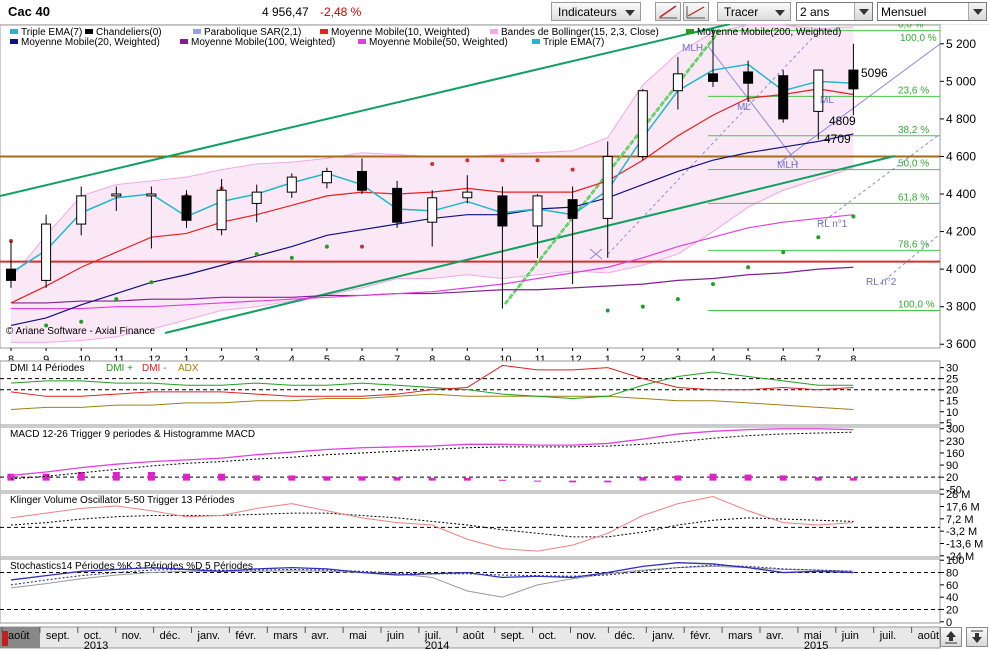 This screenshot has height=651, width=990. I want to click on legend-label: Moyenne Mobile(10, Weighted), so click(400, 32).